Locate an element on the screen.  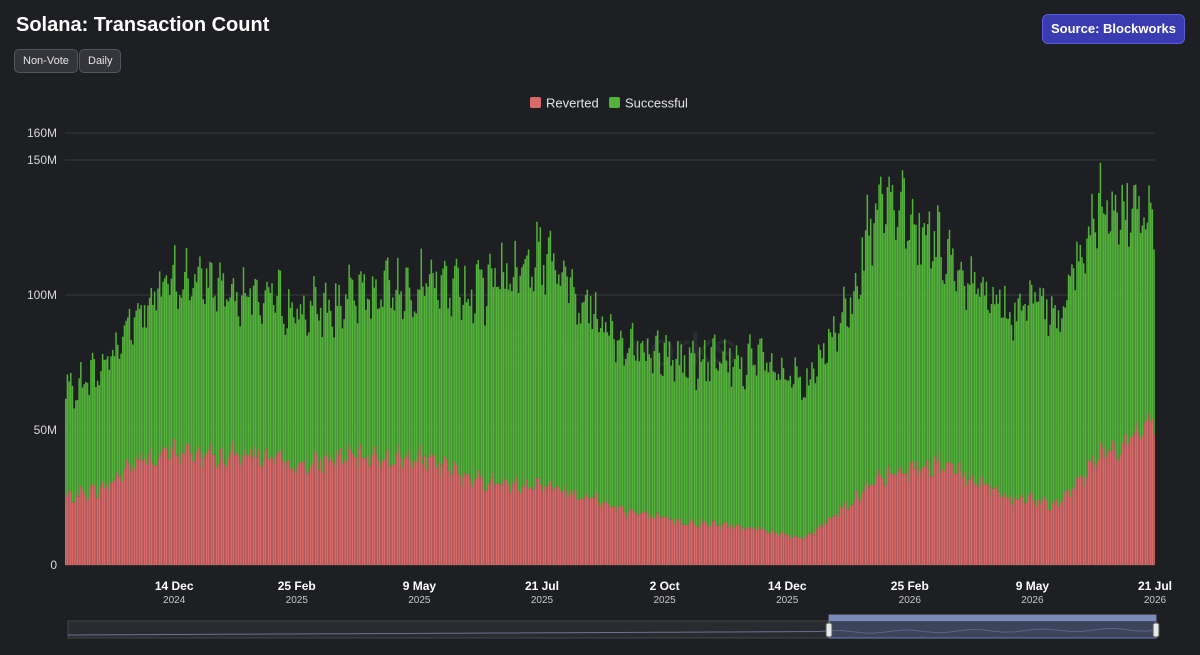
navigator-left-handle is located at coordinates (829, 630).